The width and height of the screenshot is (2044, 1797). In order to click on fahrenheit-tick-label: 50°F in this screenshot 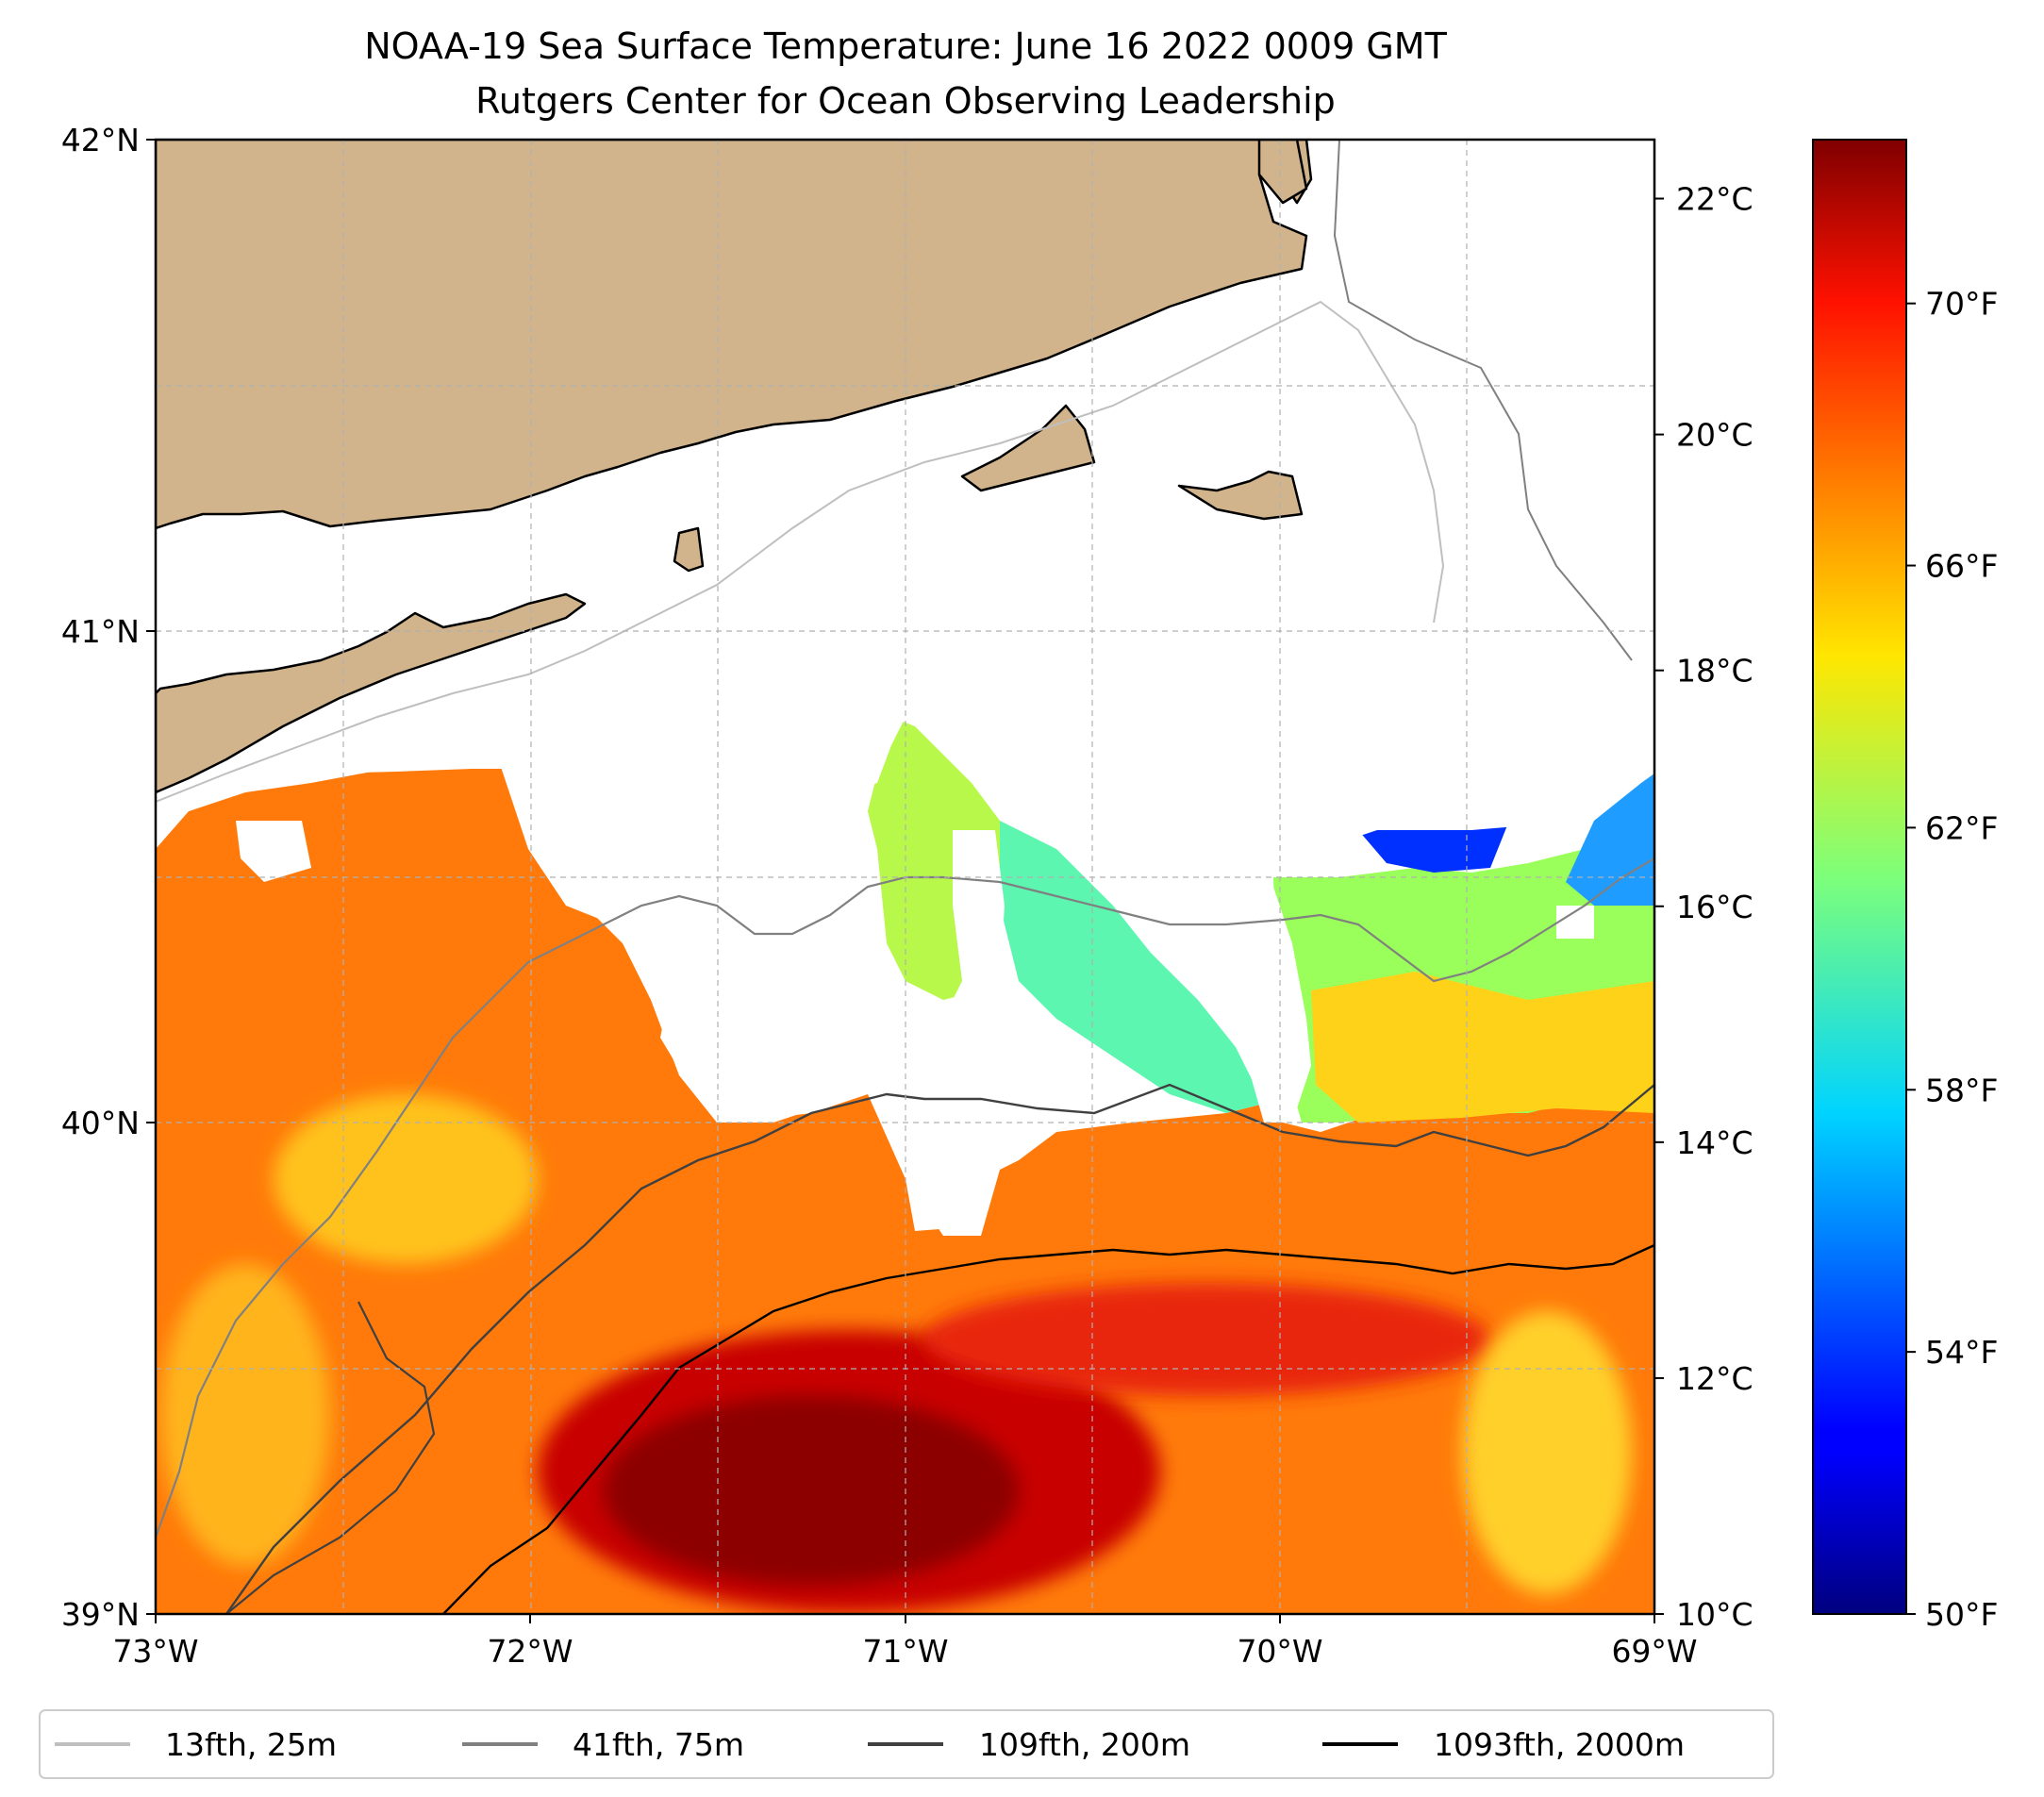, I will do `click(1961, 1614)`.